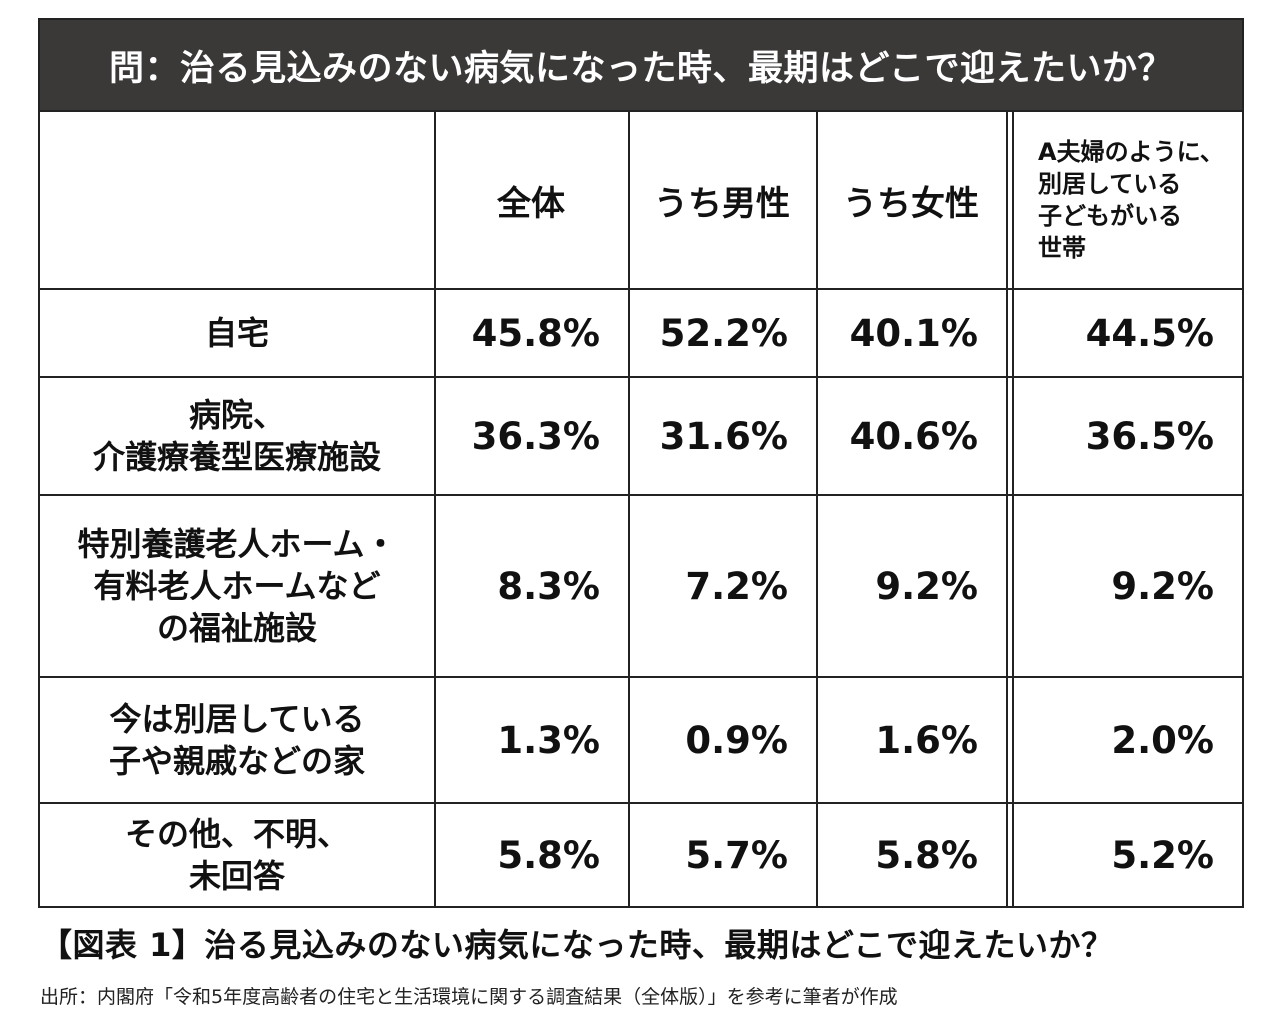 The image size is (1280, 1024). I want to click on row-label: 病院、介護療養型医療施設, so click(237, 436).